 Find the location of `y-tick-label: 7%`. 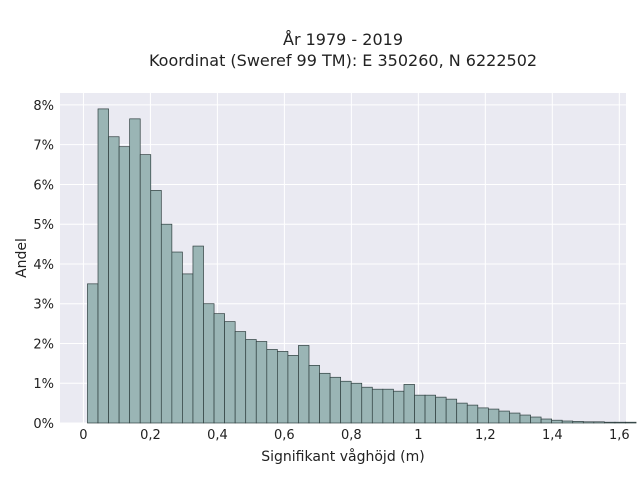

y-tick-label: 7% is located at coordinates (43, 146).